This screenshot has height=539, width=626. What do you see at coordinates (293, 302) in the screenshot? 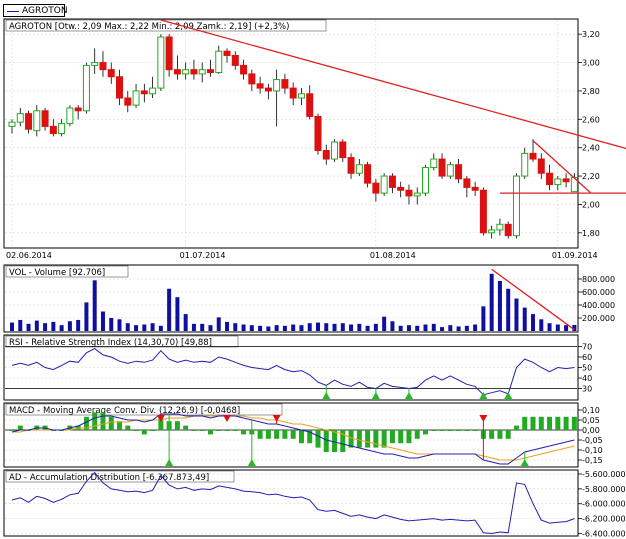
I see `volume-bars` at bounding box center [293, 302].